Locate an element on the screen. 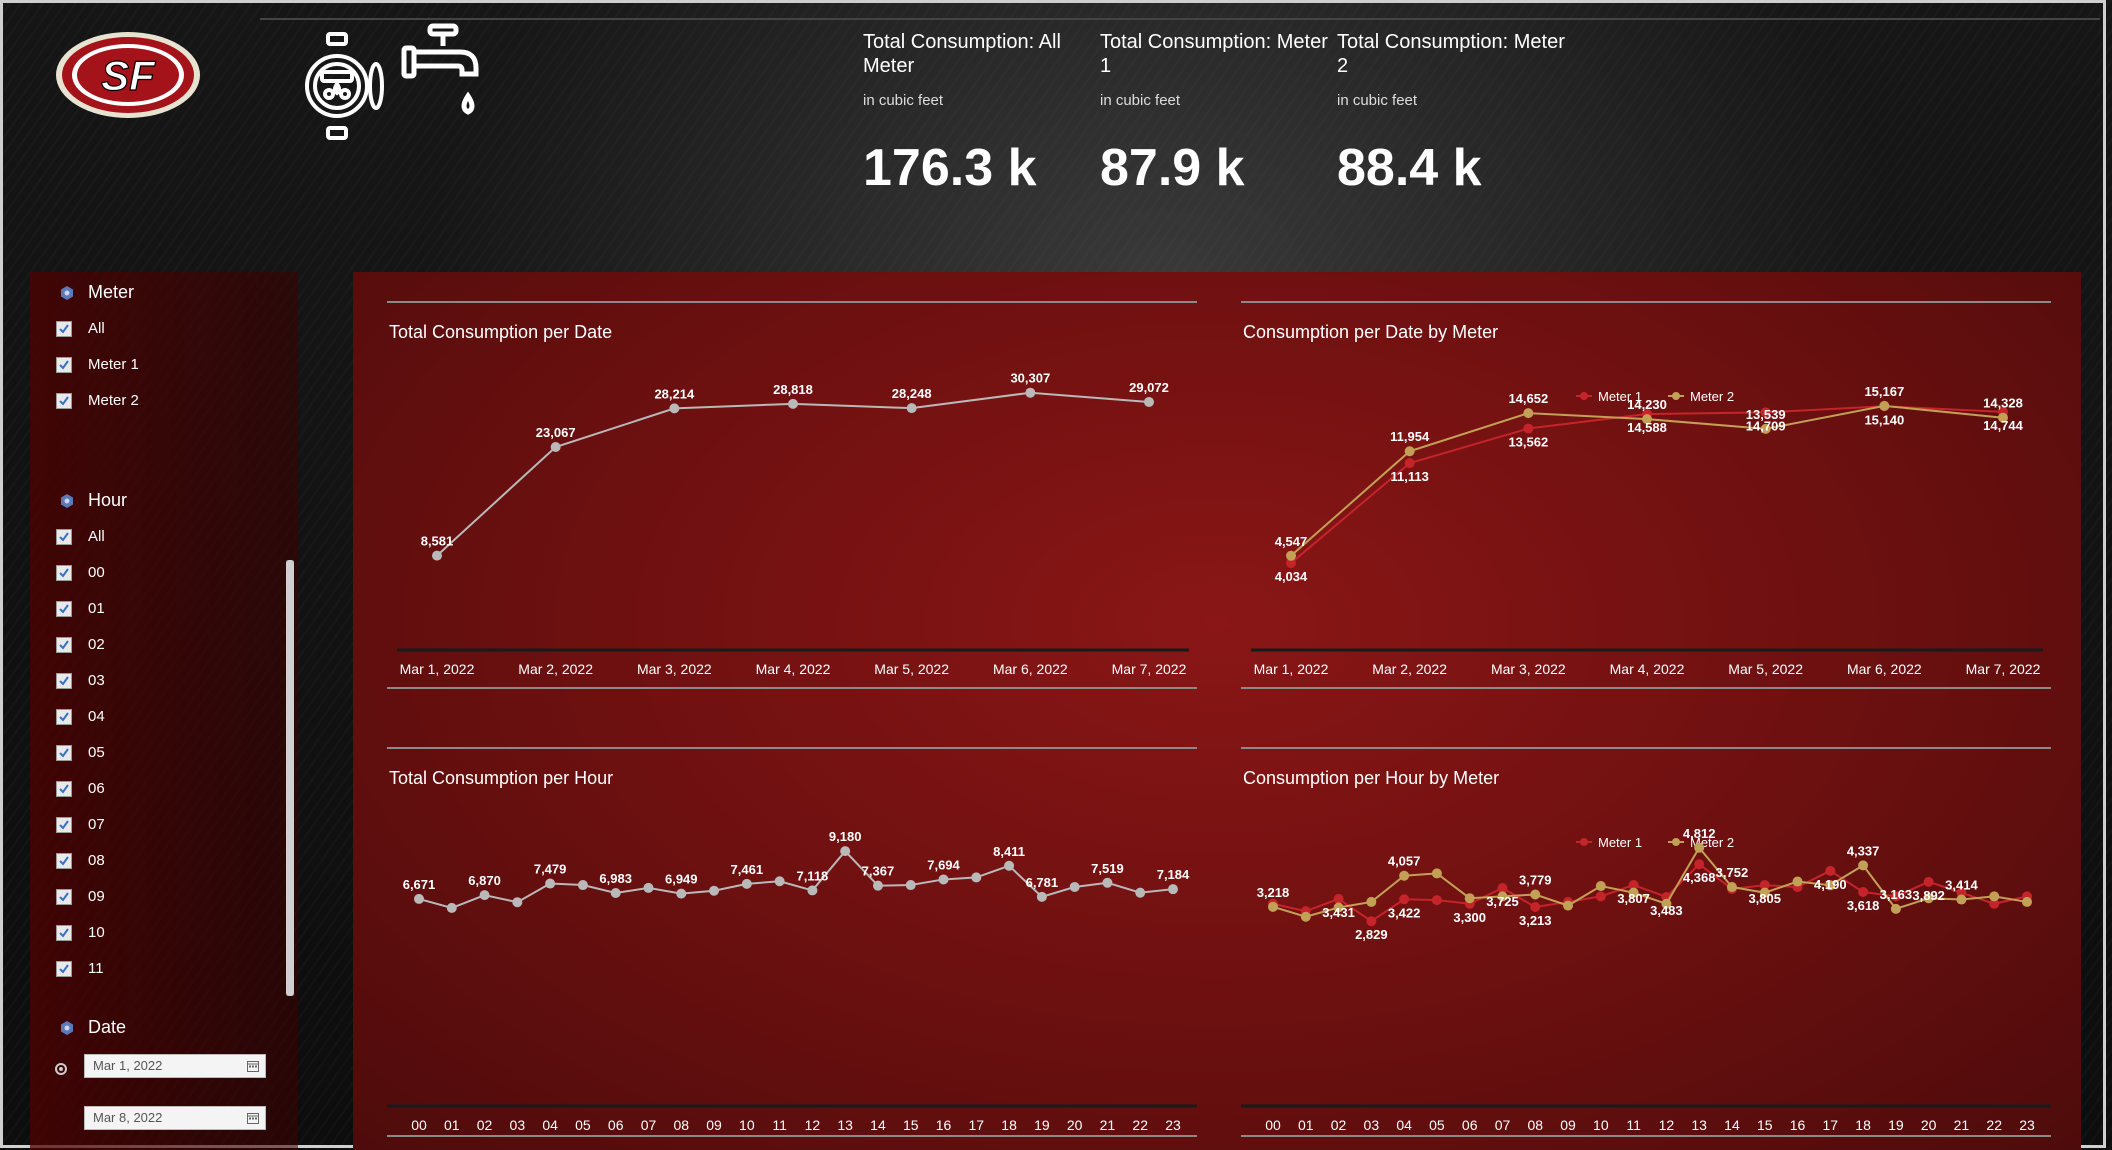 The height and width of the screenshot is (1150, 2112). data-label: 4,034 is located at coordinates (1291, 576).